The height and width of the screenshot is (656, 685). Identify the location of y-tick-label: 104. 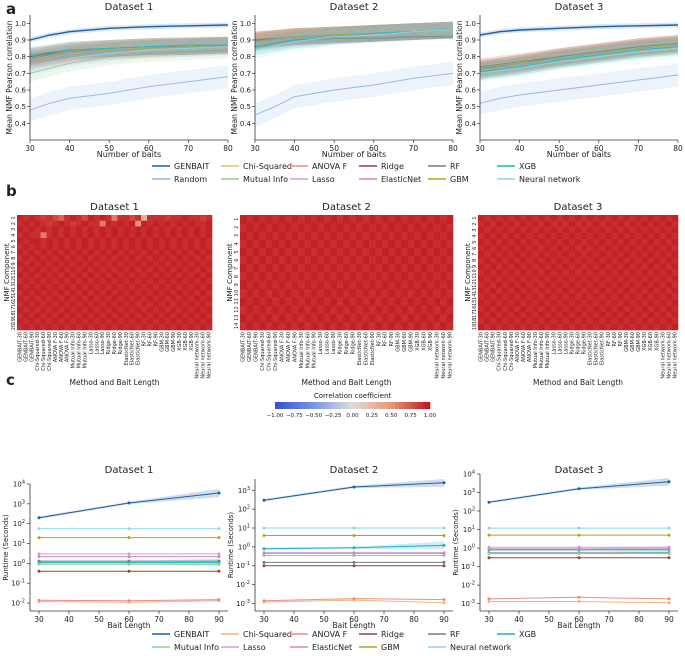
(469, 474).